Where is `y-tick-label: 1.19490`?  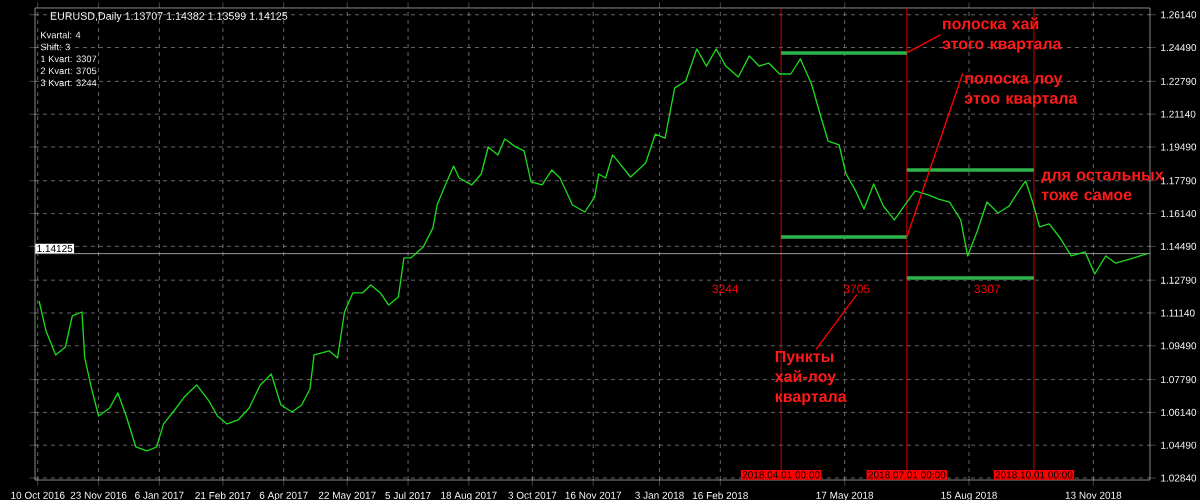
y-tick-label: 1.19490 is located at coordinates (1179, 147).